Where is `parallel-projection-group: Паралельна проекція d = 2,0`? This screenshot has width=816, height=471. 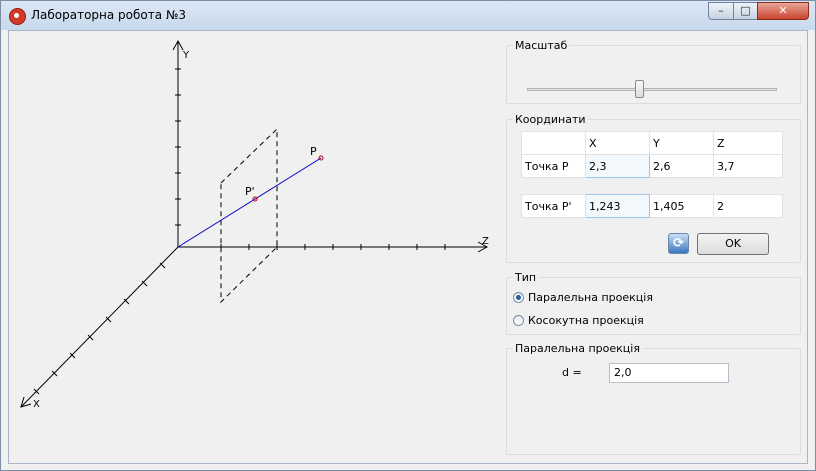
parallel-projection-group: Паралельна проекція d = 2,0 is located at coordinates (653, 398).